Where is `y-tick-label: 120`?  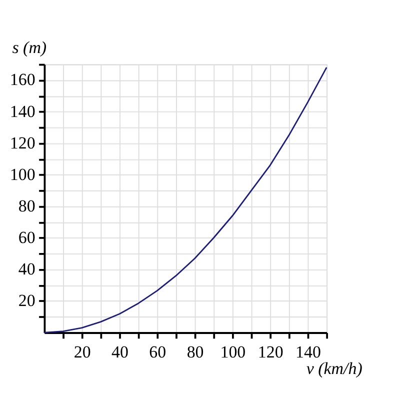 y-tick-label: 120 is located at coordinates (23, 142).